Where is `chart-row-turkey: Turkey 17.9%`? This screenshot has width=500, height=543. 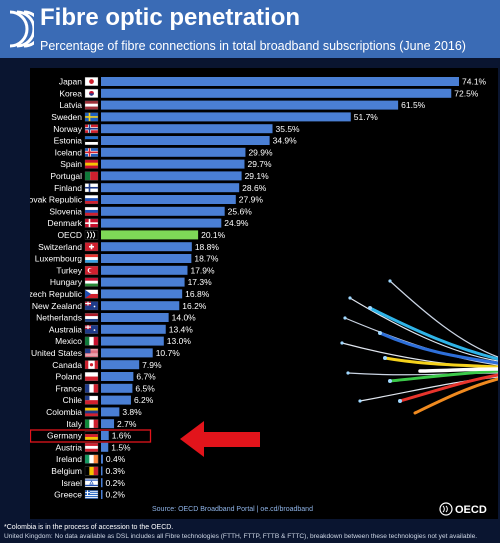
chart-row-turkey: Turkey 17.9% is located at coordinates (135, 270).